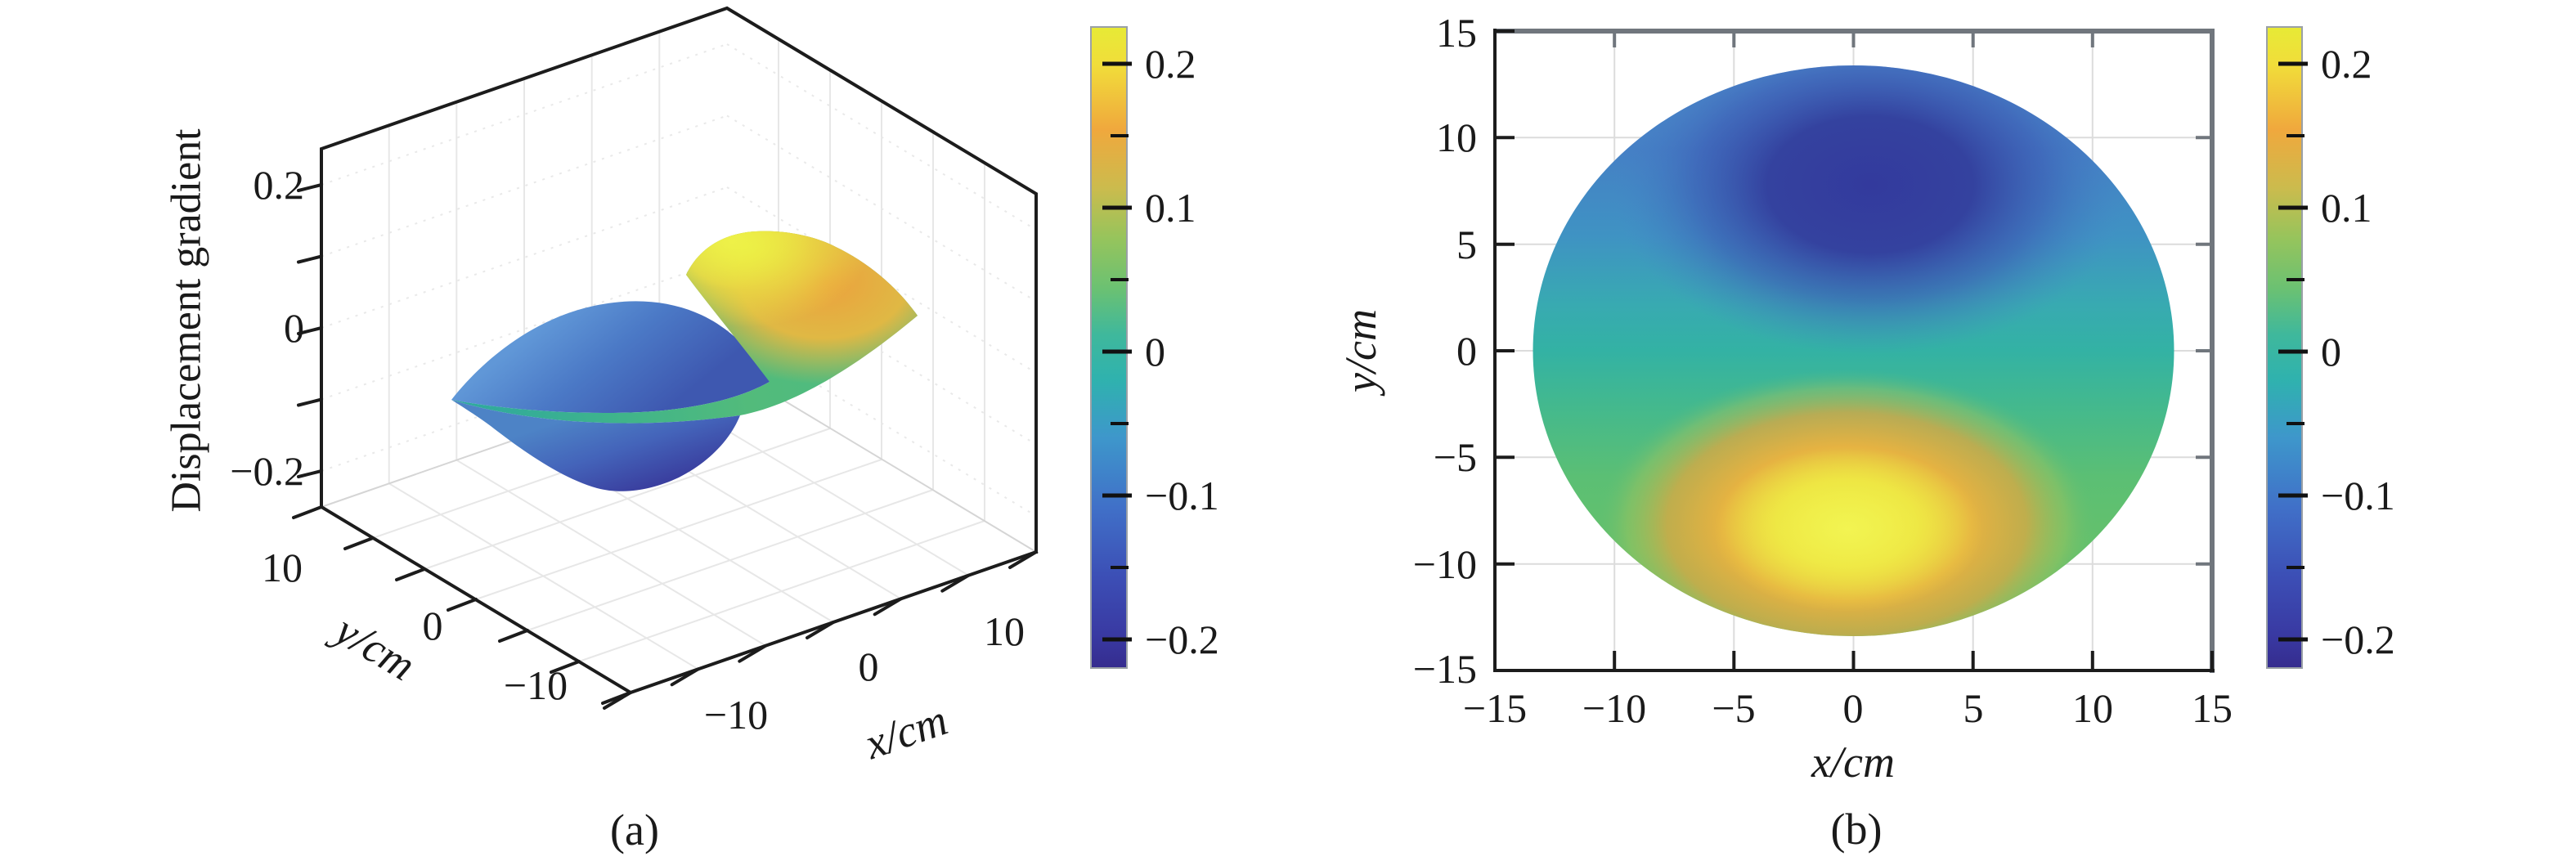  I want to click on panel-b-y-tick-6: −15, so click(1445, 669).